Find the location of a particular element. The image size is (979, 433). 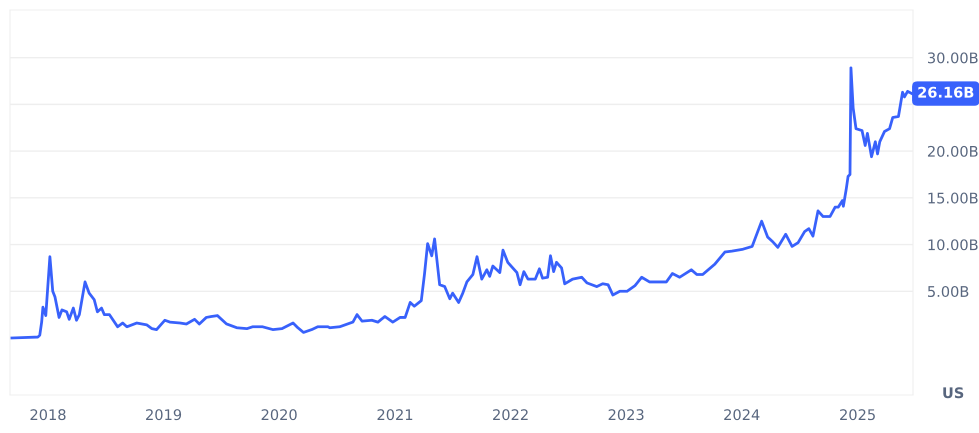

text: 26.16B is located at coordinates (946, 92).